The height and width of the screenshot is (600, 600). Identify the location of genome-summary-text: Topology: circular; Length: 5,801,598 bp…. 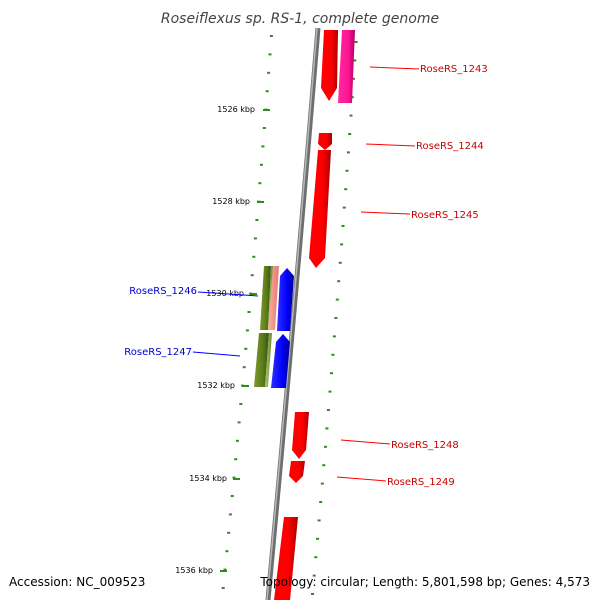
(424, 582).